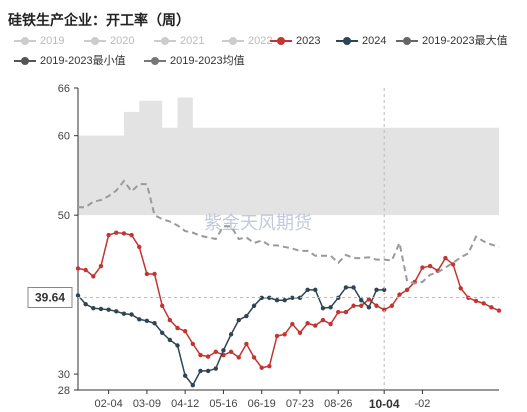  Describe the element at coordinates (147, 404) in the screenshot. I see `x-tick-label: 03-09` at that location.